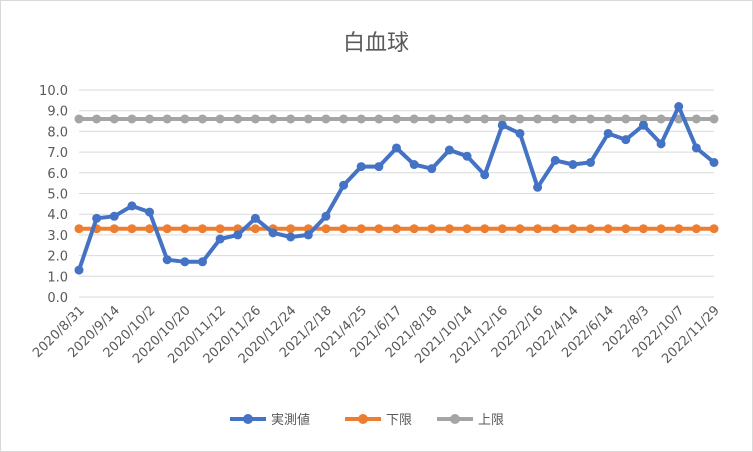  I want to click on y-tick-label: 10.0, so click(53, 91).